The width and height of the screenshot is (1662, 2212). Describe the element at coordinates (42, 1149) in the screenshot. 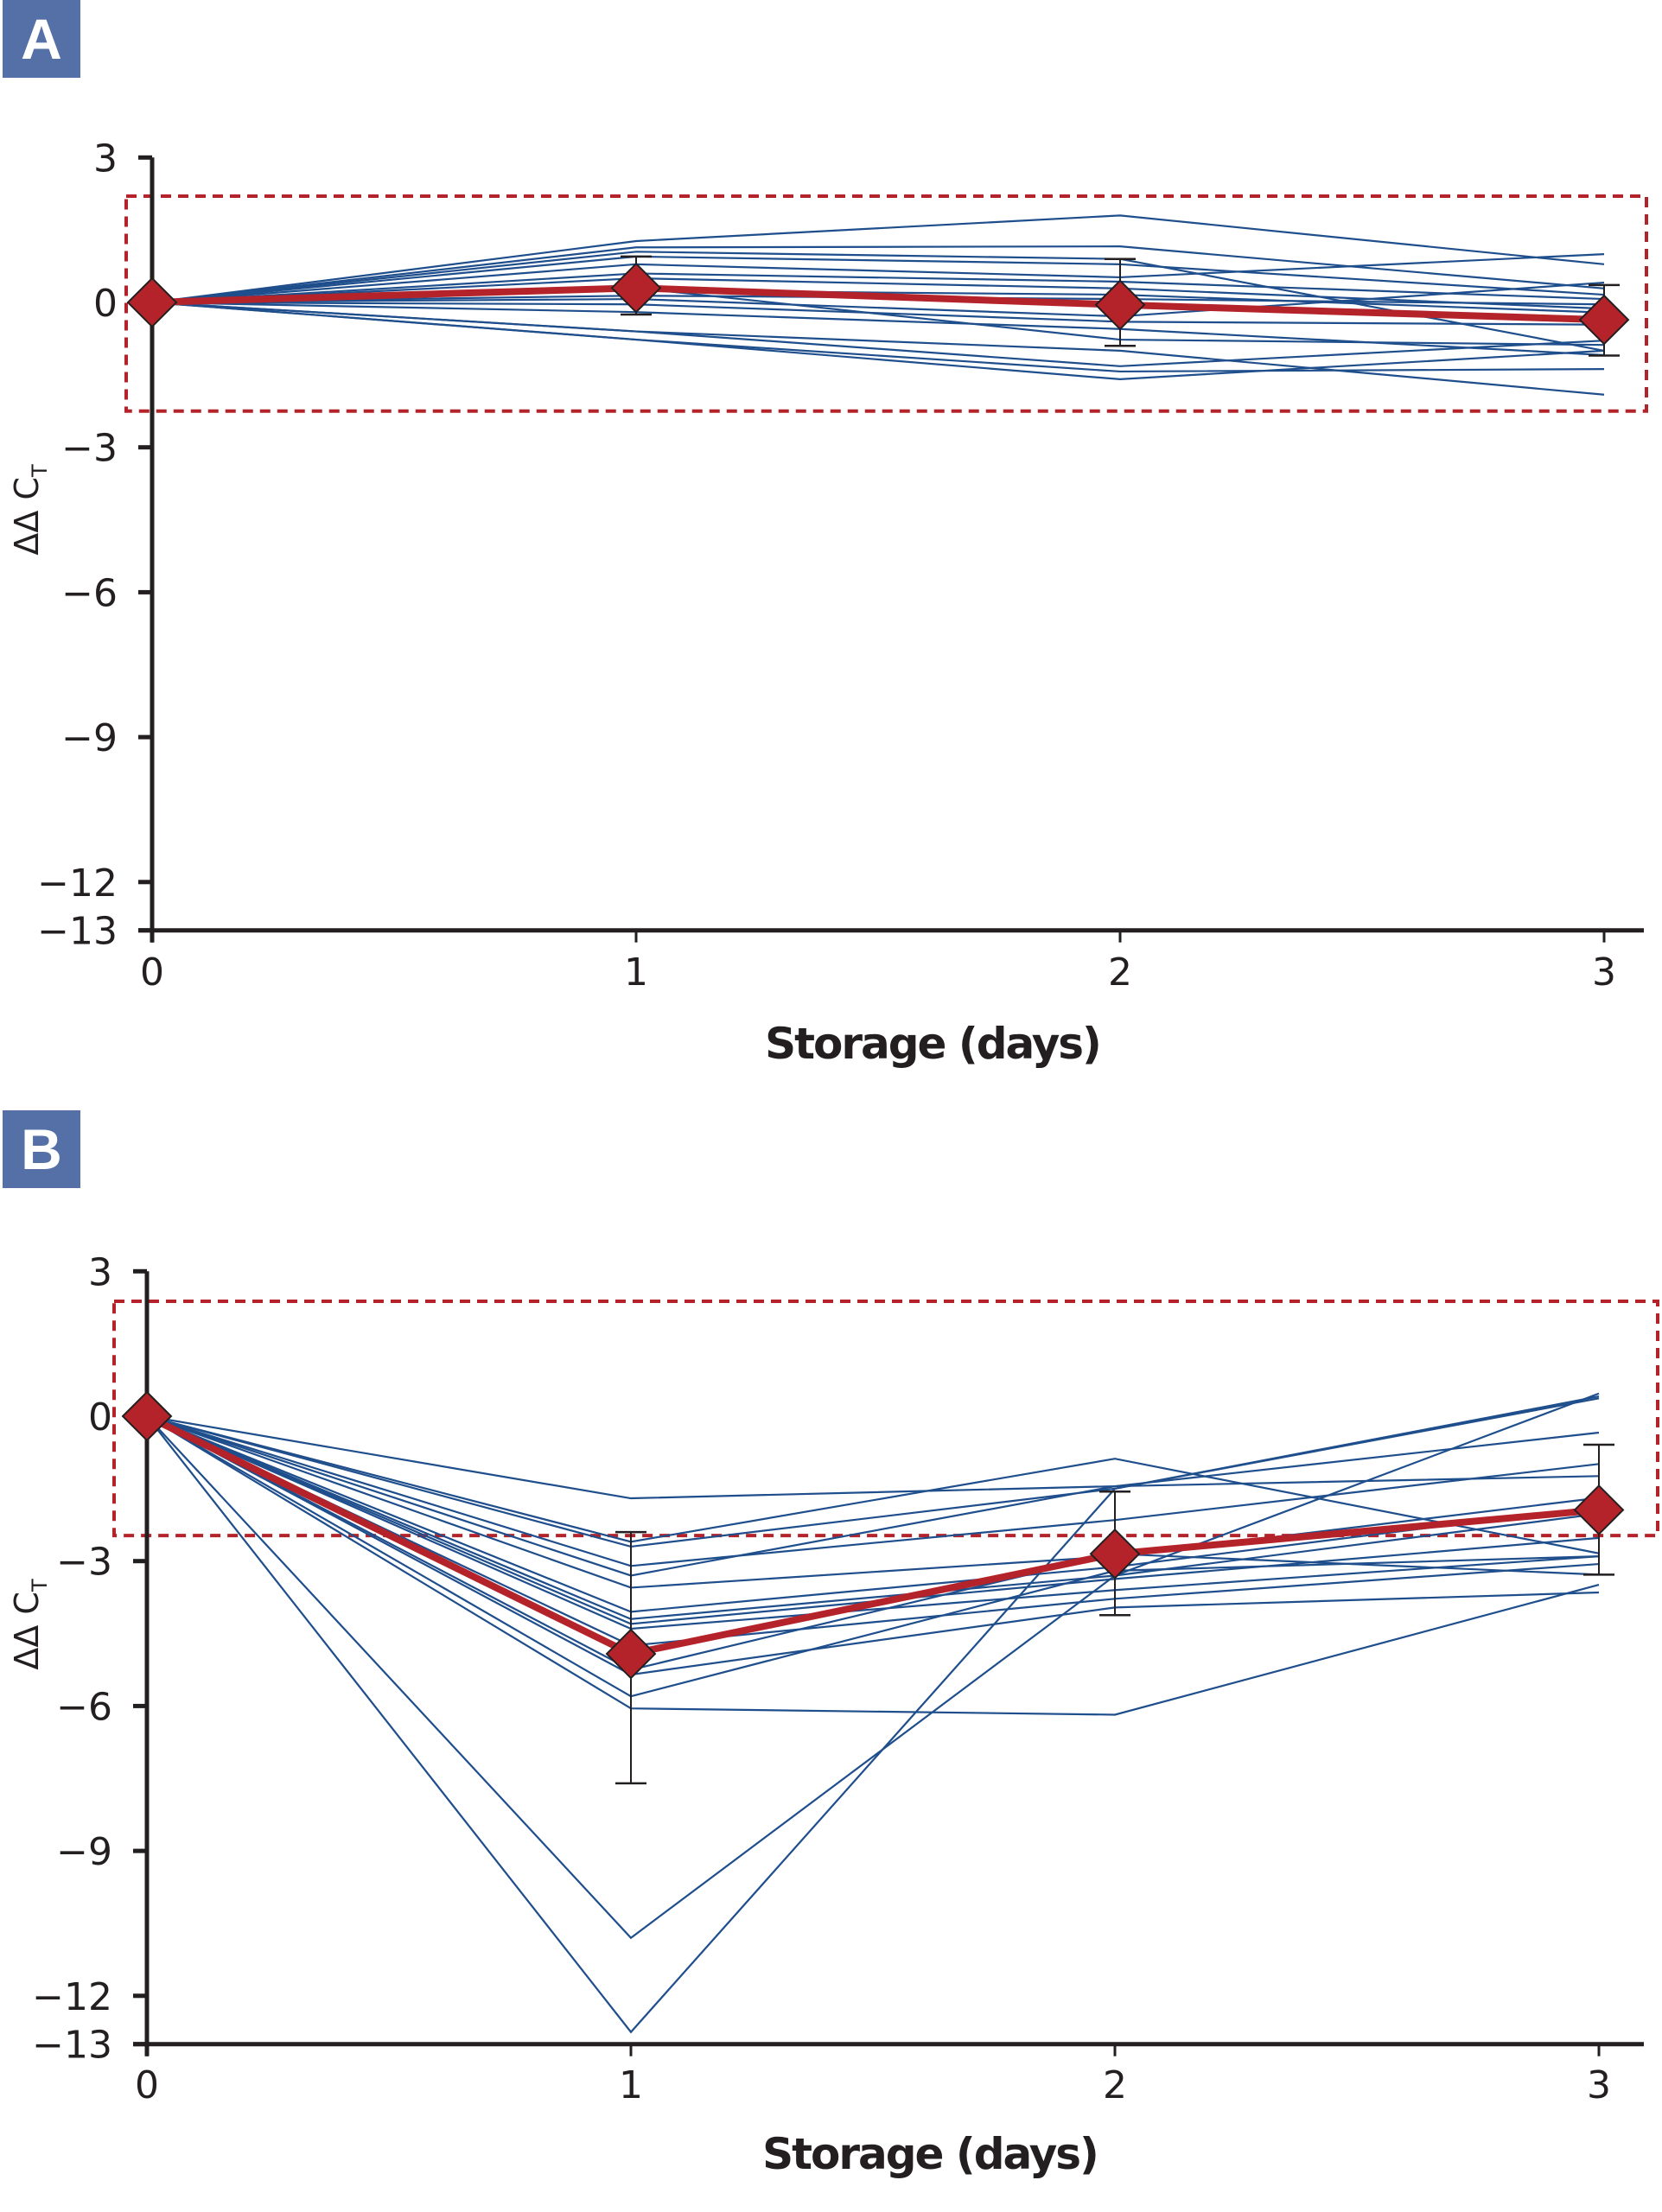

I see `panel-label-b: B` at that location.